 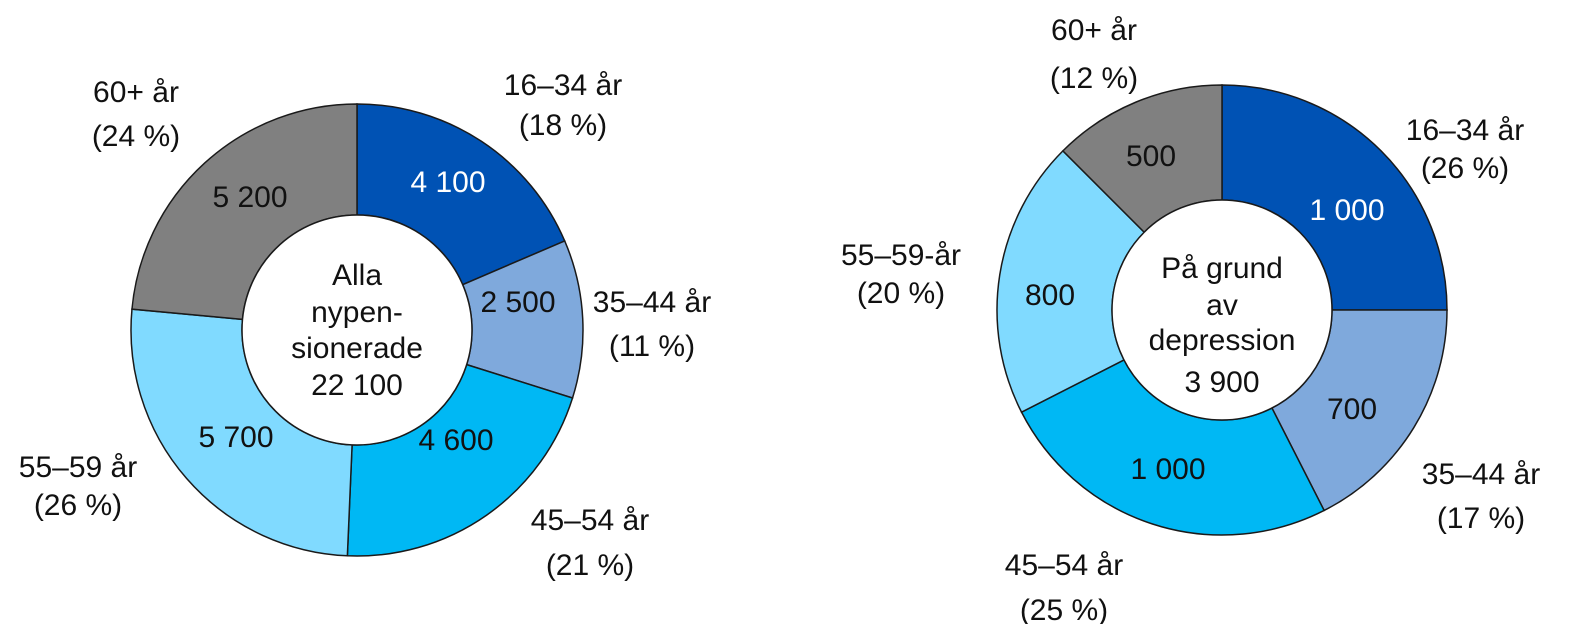 What do you see at coordinates (1222, 305) in the screenshot?
I see `center-label-line: av` at bounding box center [1222, 305].